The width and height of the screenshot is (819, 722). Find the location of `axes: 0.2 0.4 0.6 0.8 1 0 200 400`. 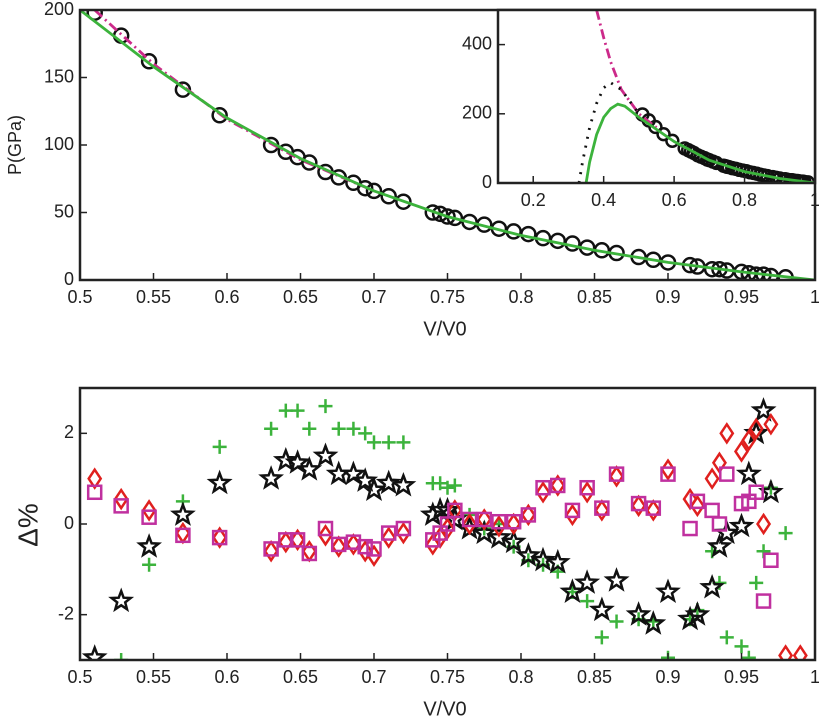

axes: 0.2 0.4 0.6 0.8 1 0 200 400 is located at coordinates (640, 109).